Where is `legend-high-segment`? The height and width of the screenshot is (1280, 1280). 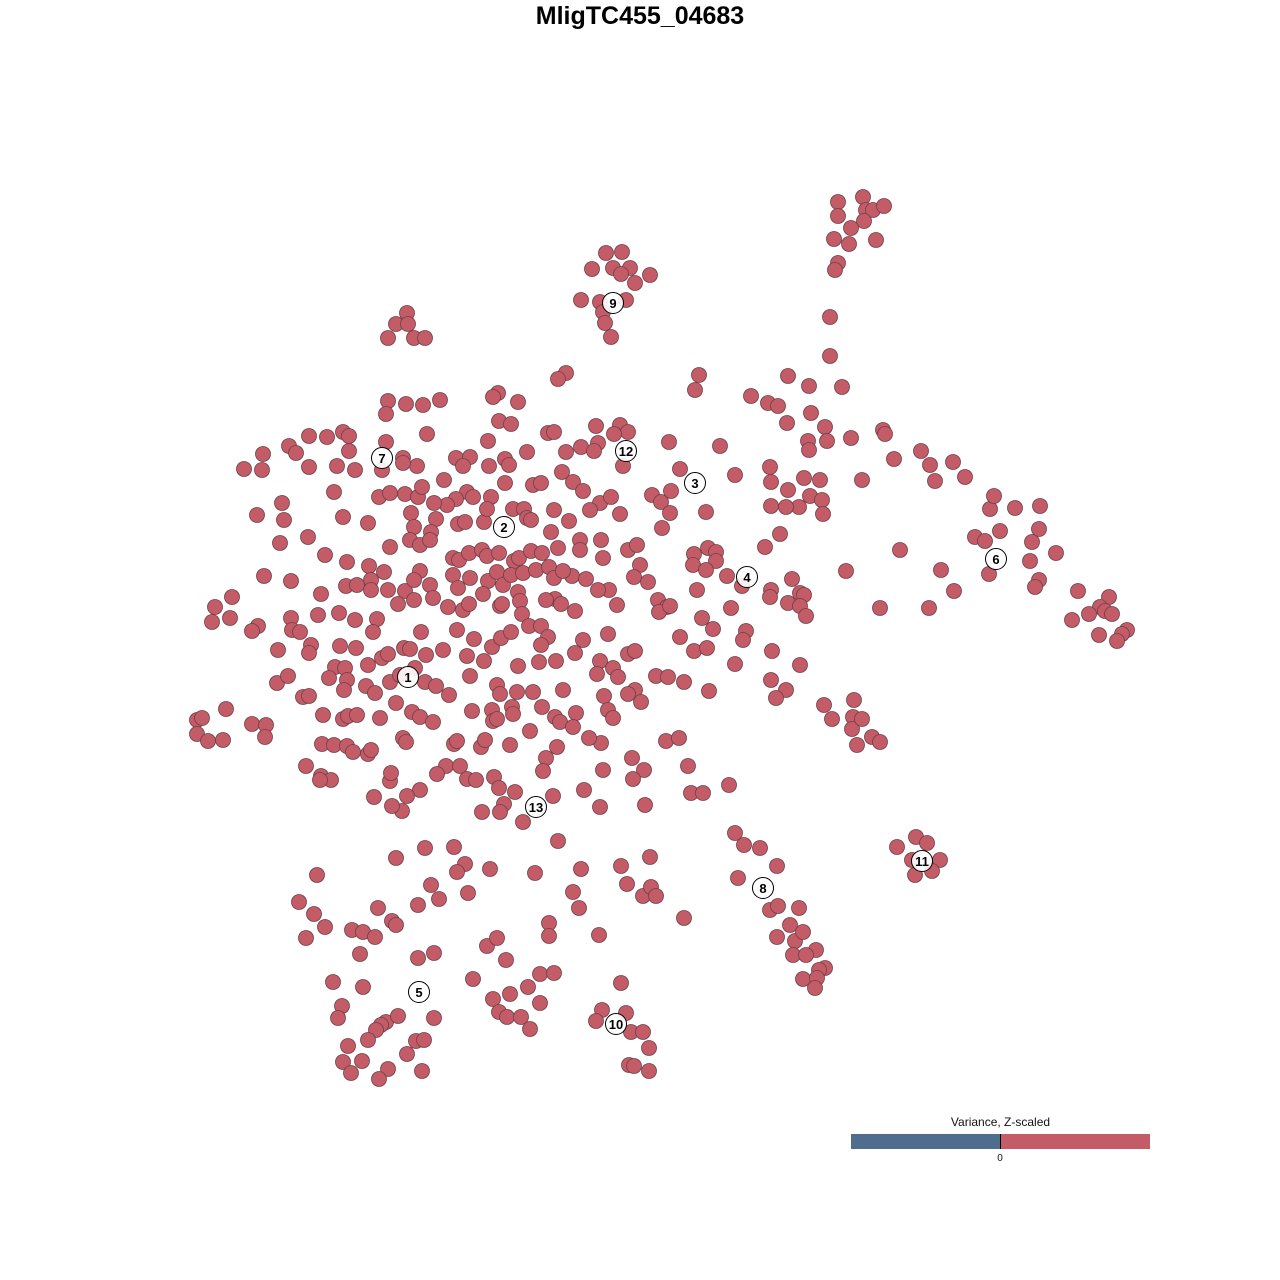 legend-high-segment is located at coordinates (1075, 1141).